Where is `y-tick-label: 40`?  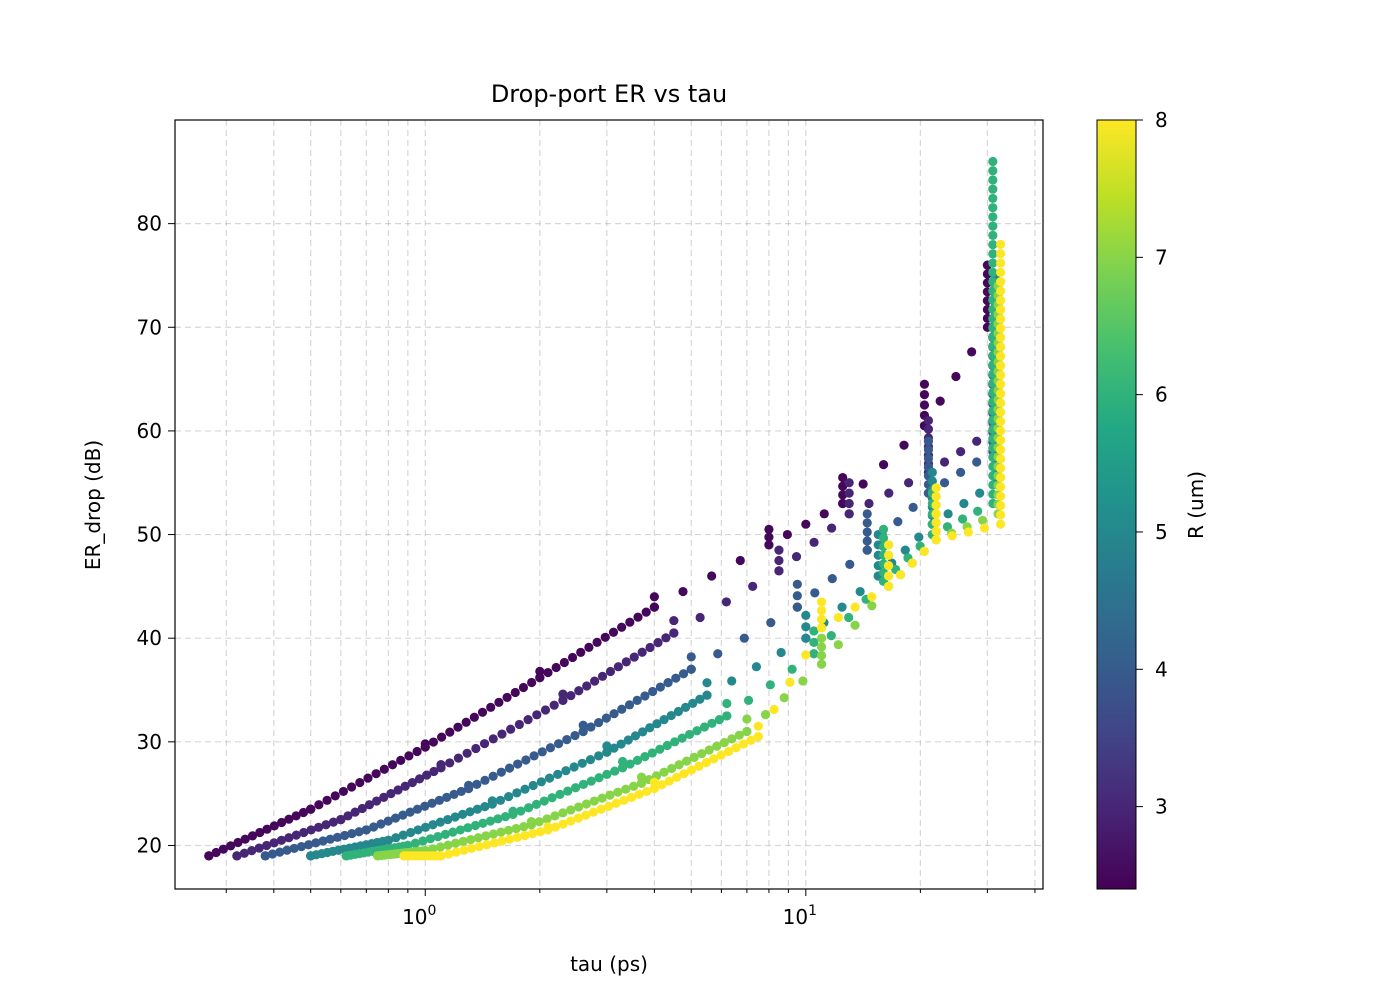
y-tick-label: 40 is located at coordinates (149, 638).